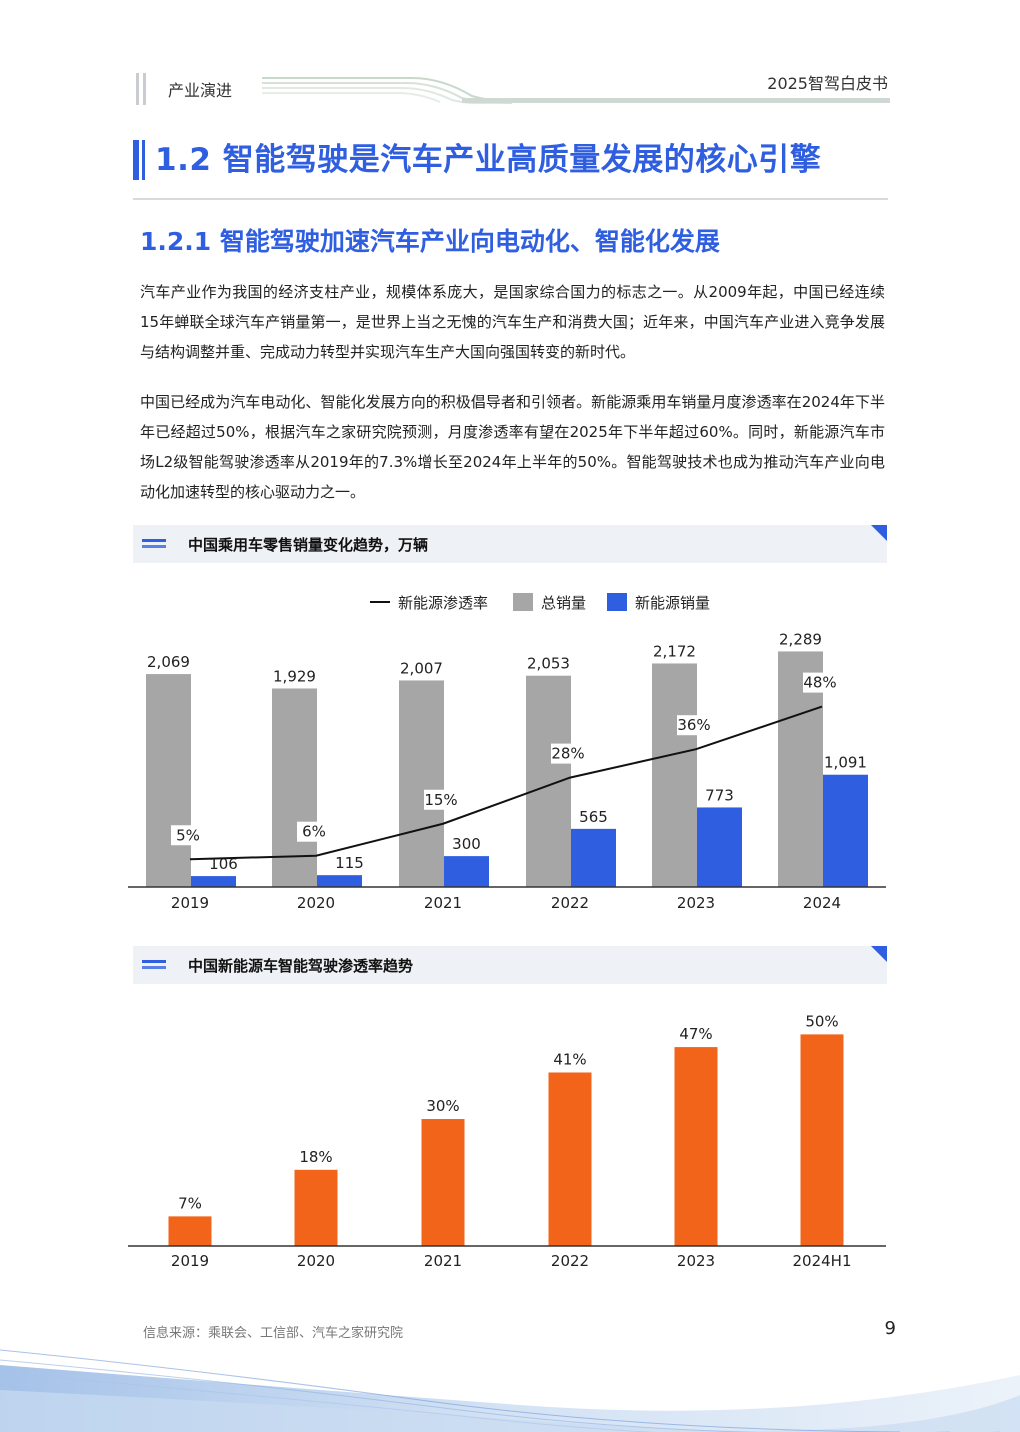 Image resolution: width=1020 pixels, height=1432 pixels. Describe the element at coordinates (674, 651) in the screenshot. I see `total-sales-label: 2,172` at that location.